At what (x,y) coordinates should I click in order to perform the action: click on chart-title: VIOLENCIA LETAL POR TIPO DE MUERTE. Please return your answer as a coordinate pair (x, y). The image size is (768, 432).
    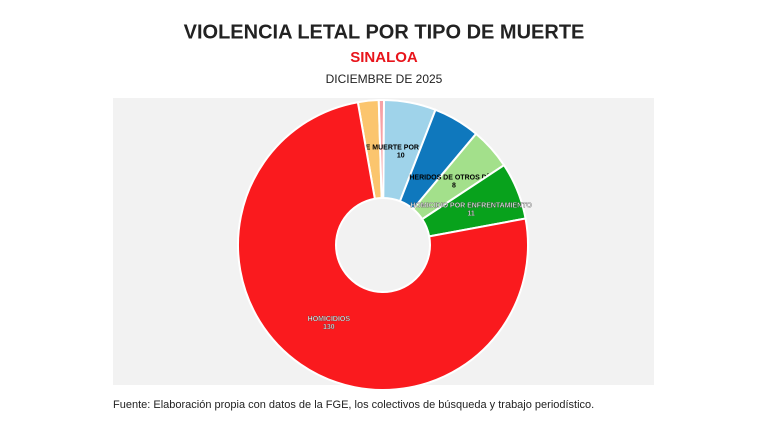
    Looking at the image, I should click on (384, 32).